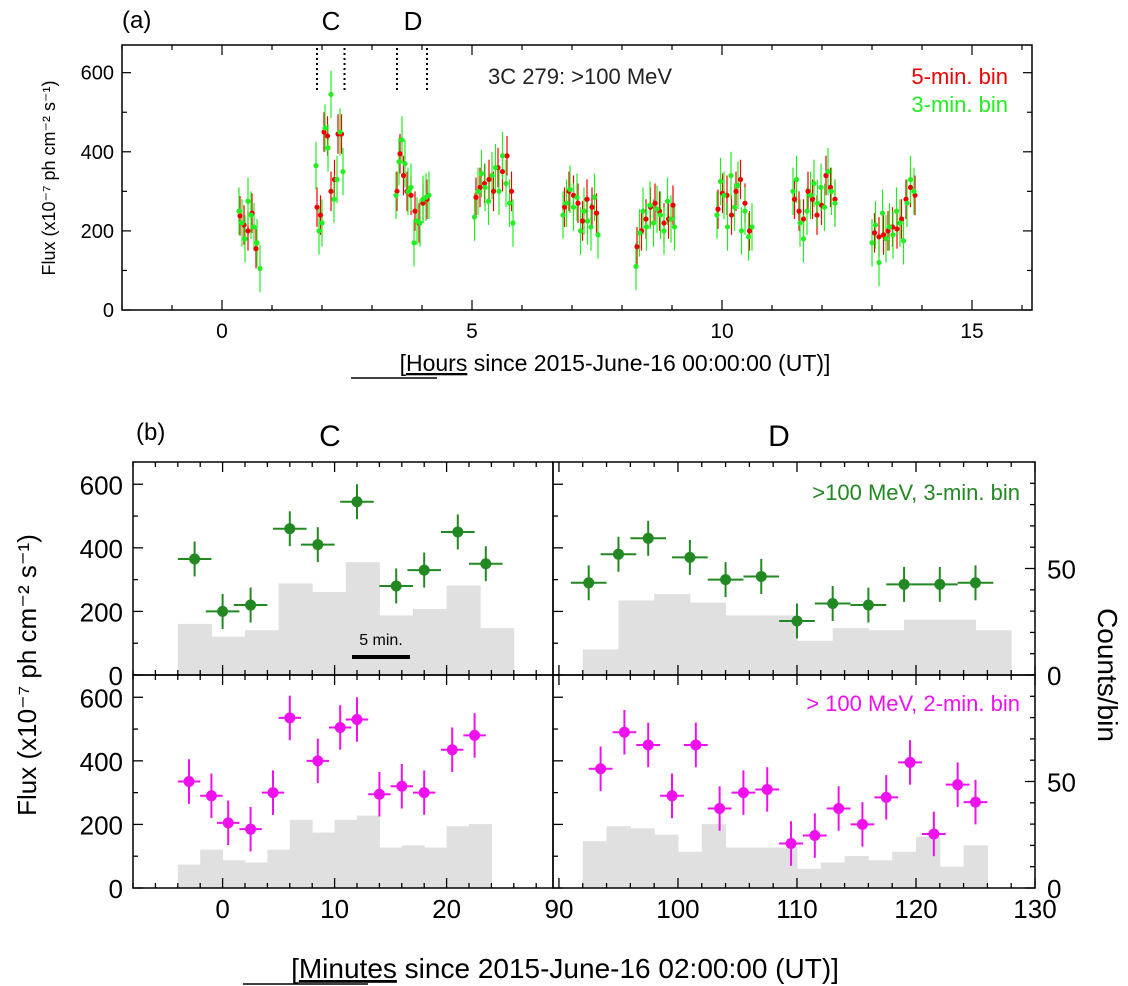 The width and height of the screenshot is (1128, 986). What do you see at coordinates (791, 597) in the screenshot?
I see `panel-b-top-right` at bounding box center [791, 597].